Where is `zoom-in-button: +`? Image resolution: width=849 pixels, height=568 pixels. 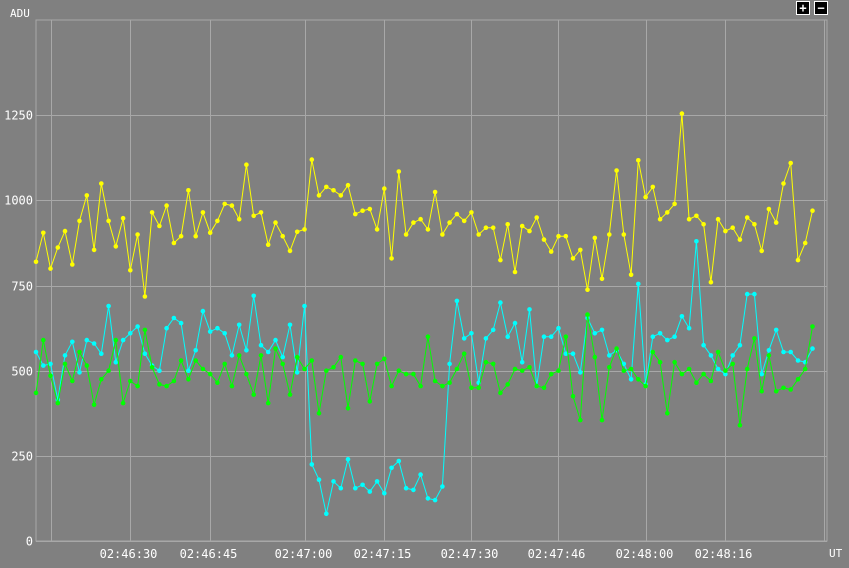
zoom-in-button: + is located at coordinates (803, 8).